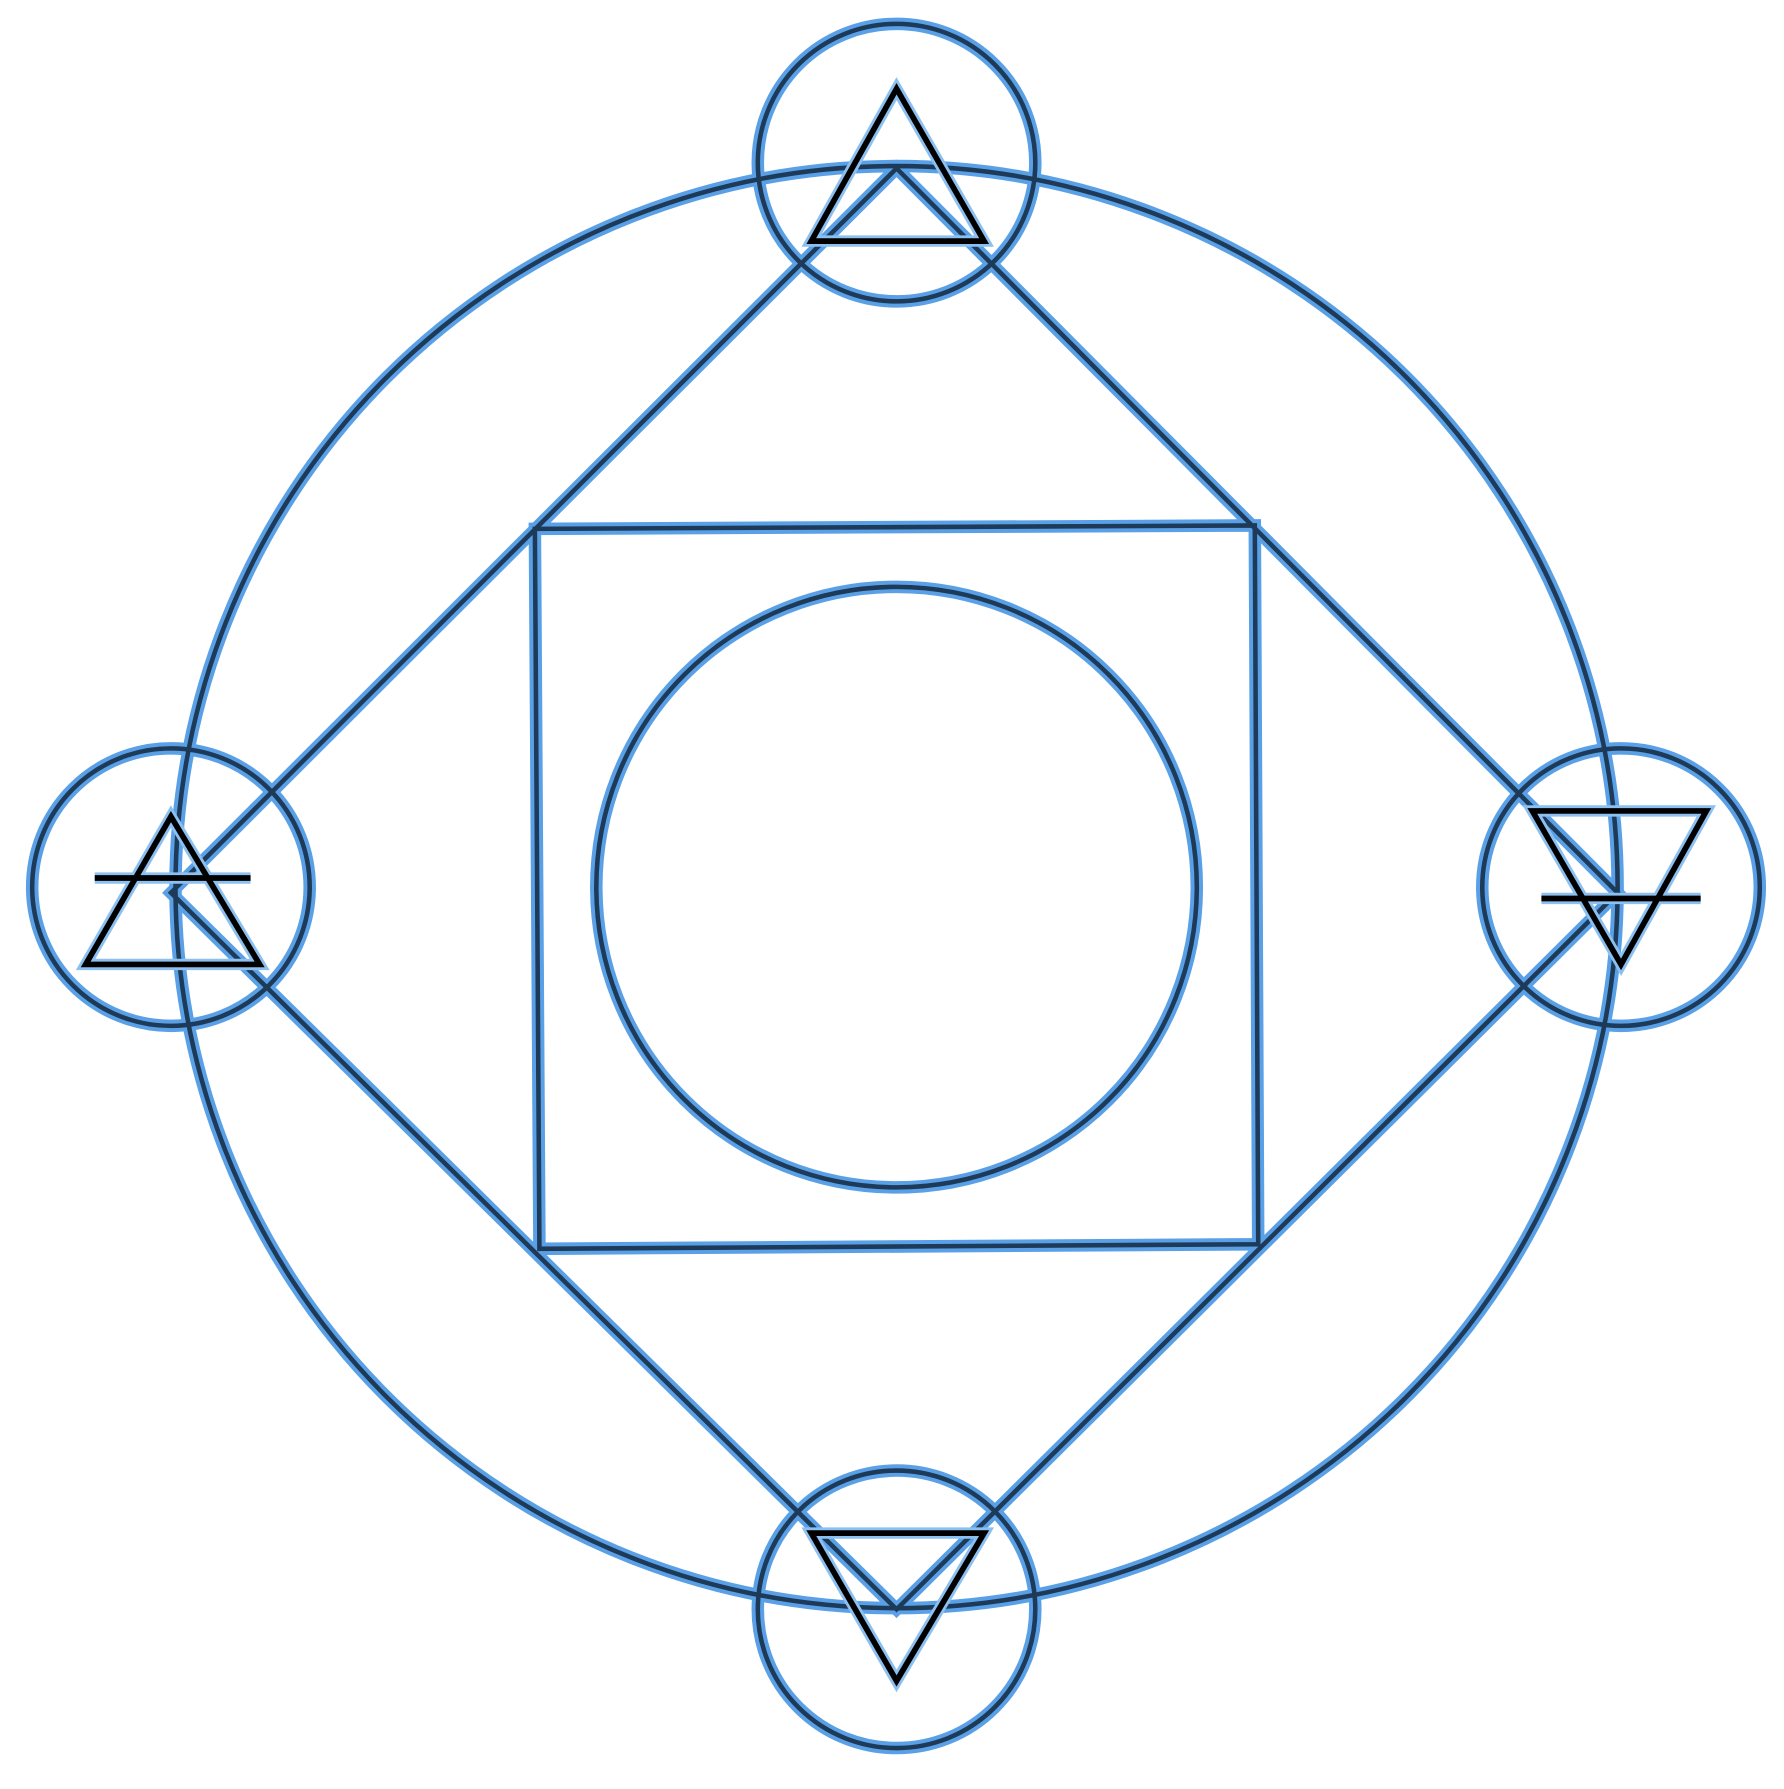 The width and height of the screenshot is (1784, 1789). I want to click on water-symbol, so click(898, 1608).